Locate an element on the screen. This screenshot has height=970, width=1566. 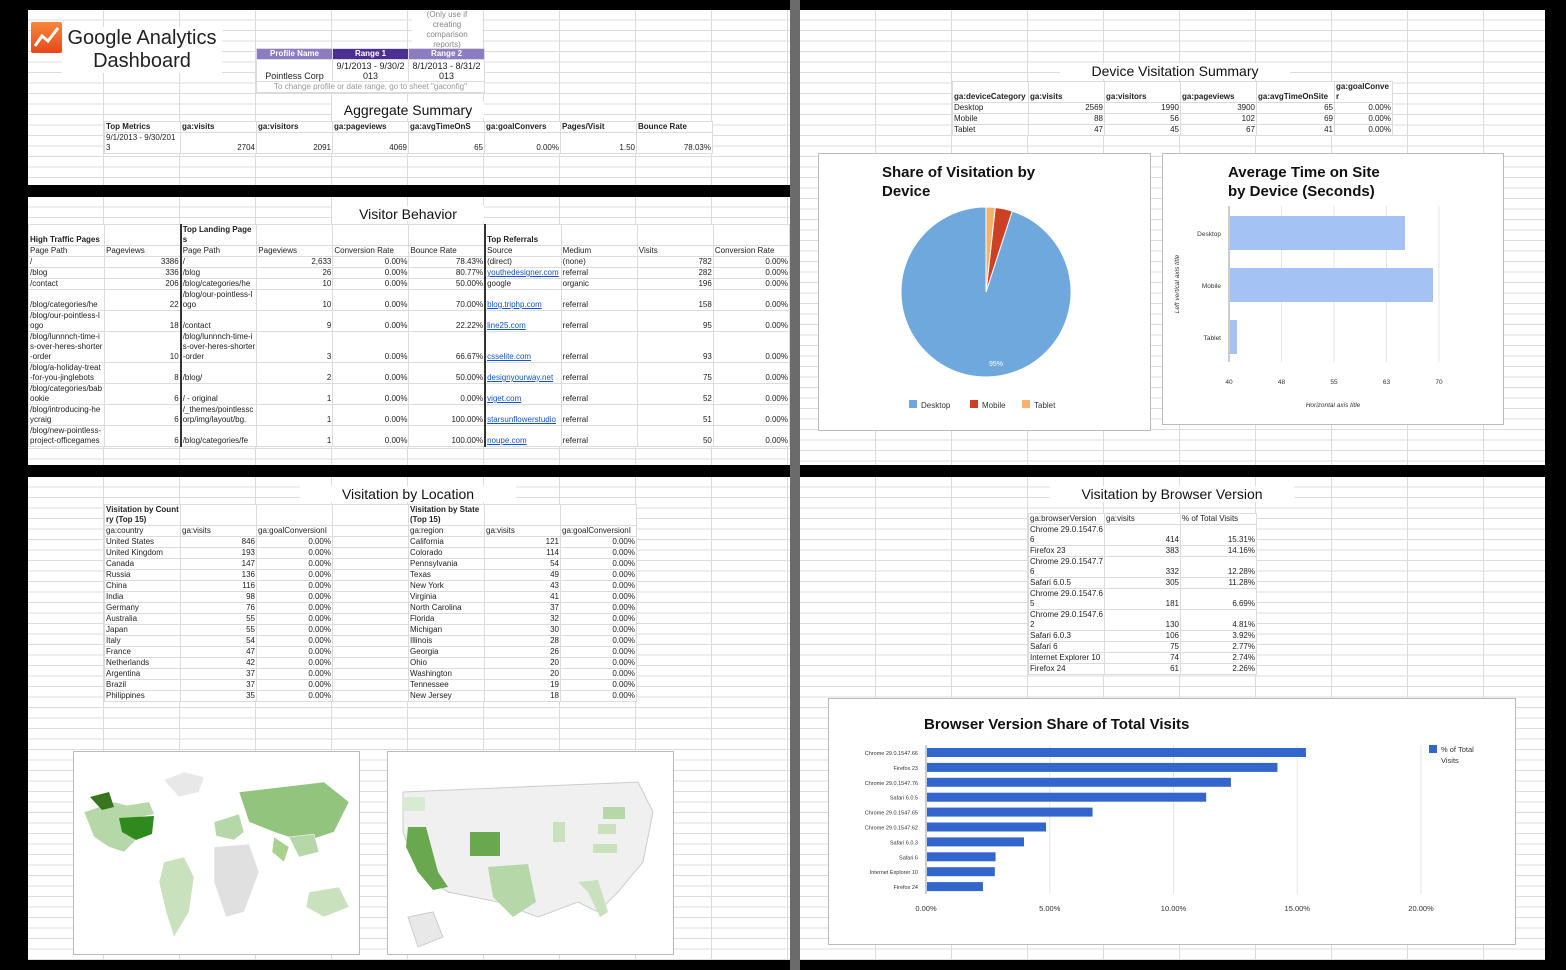
legend-label-tablet: Tablet is located at coordinates (1045, 405).